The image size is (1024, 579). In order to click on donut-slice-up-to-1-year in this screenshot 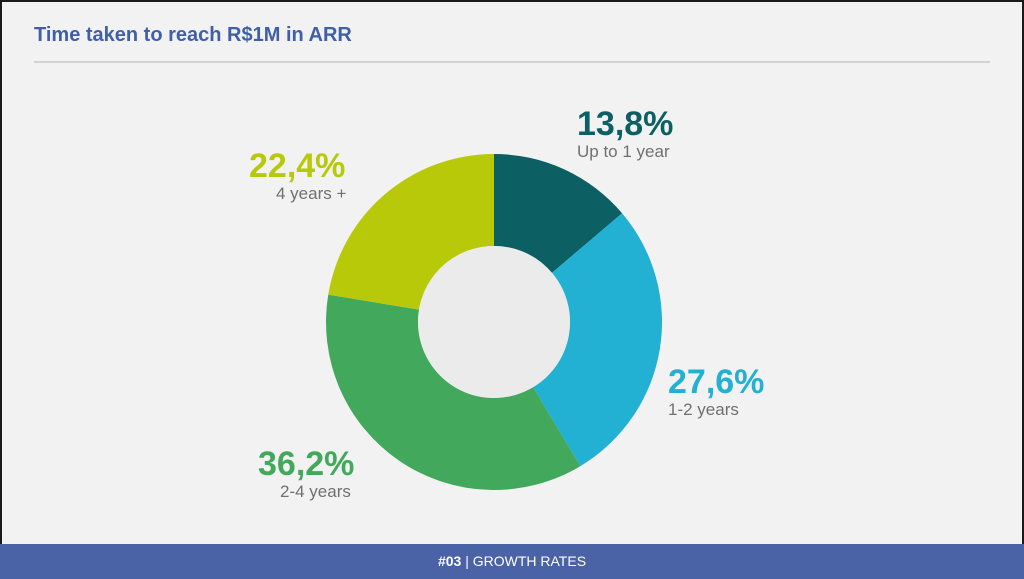, I will do `click(558, 213)`.